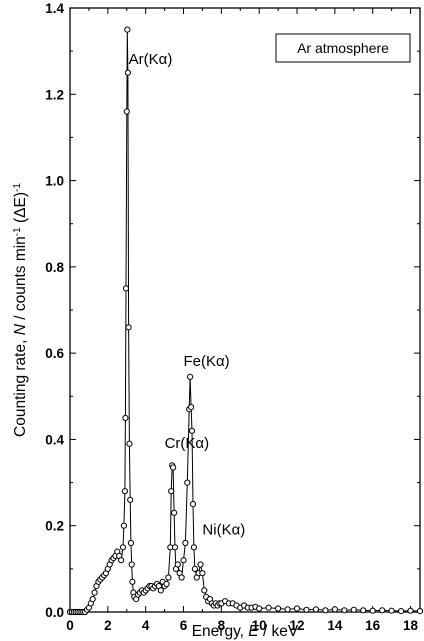 The image size is (424, 641). What do you see at coordinates (184, 625) in the screenshot?
I see `x-tick-label: 6` at bounding box center [184, 625].